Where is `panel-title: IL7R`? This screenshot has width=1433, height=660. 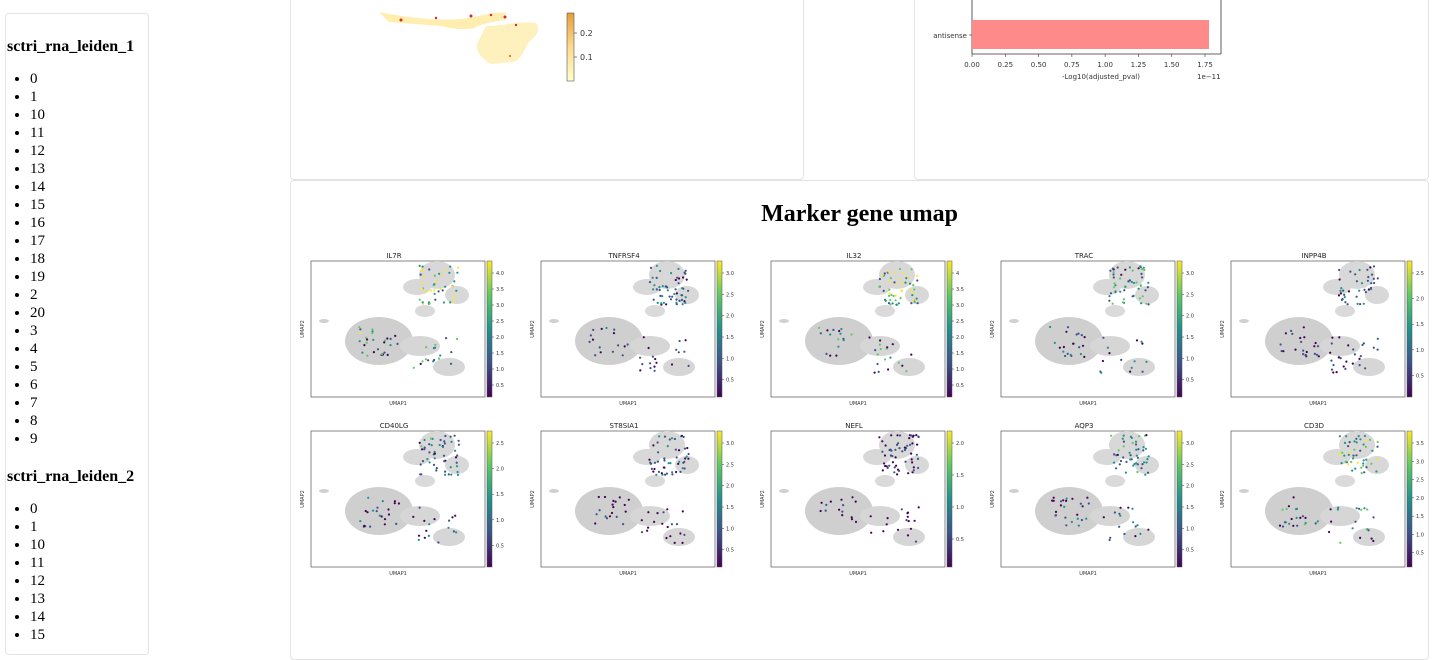
panel-title: IL7R is located at coordinates (393, 256).